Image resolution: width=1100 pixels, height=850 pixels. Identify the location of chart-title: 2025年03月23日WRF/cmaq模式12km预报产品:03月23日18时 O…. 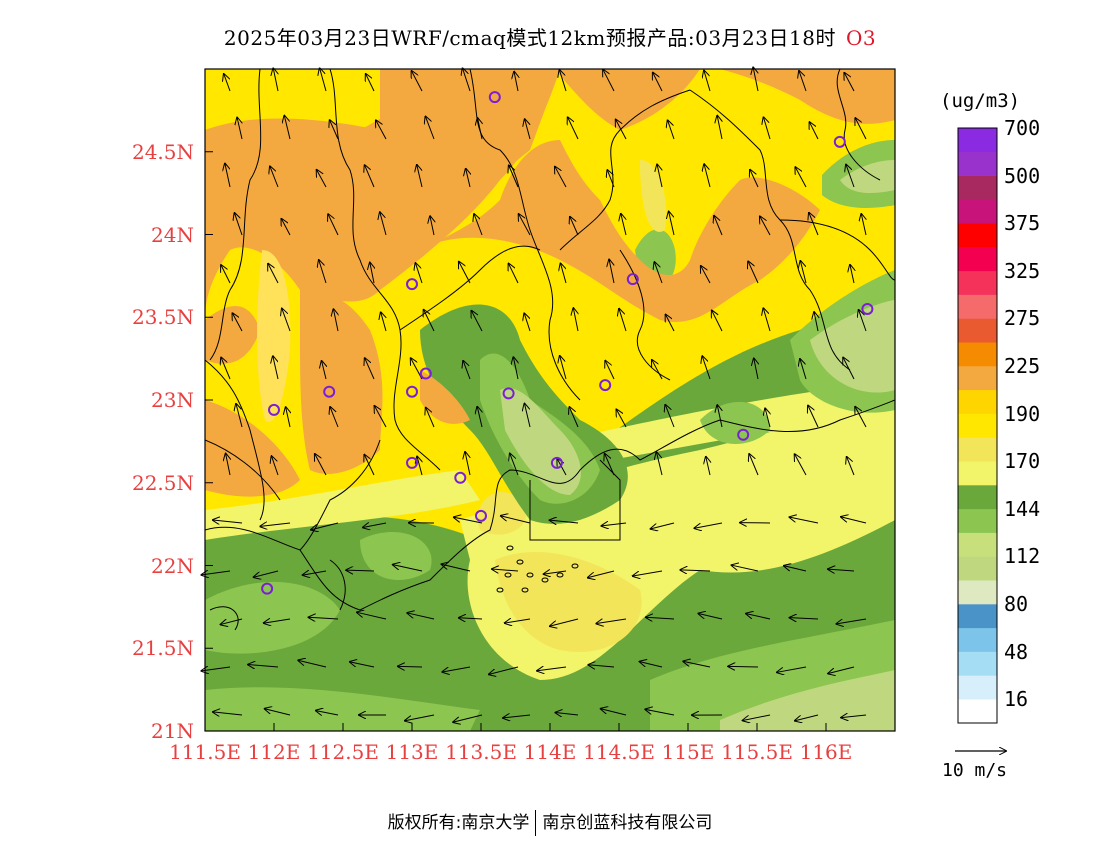
(550, 36).